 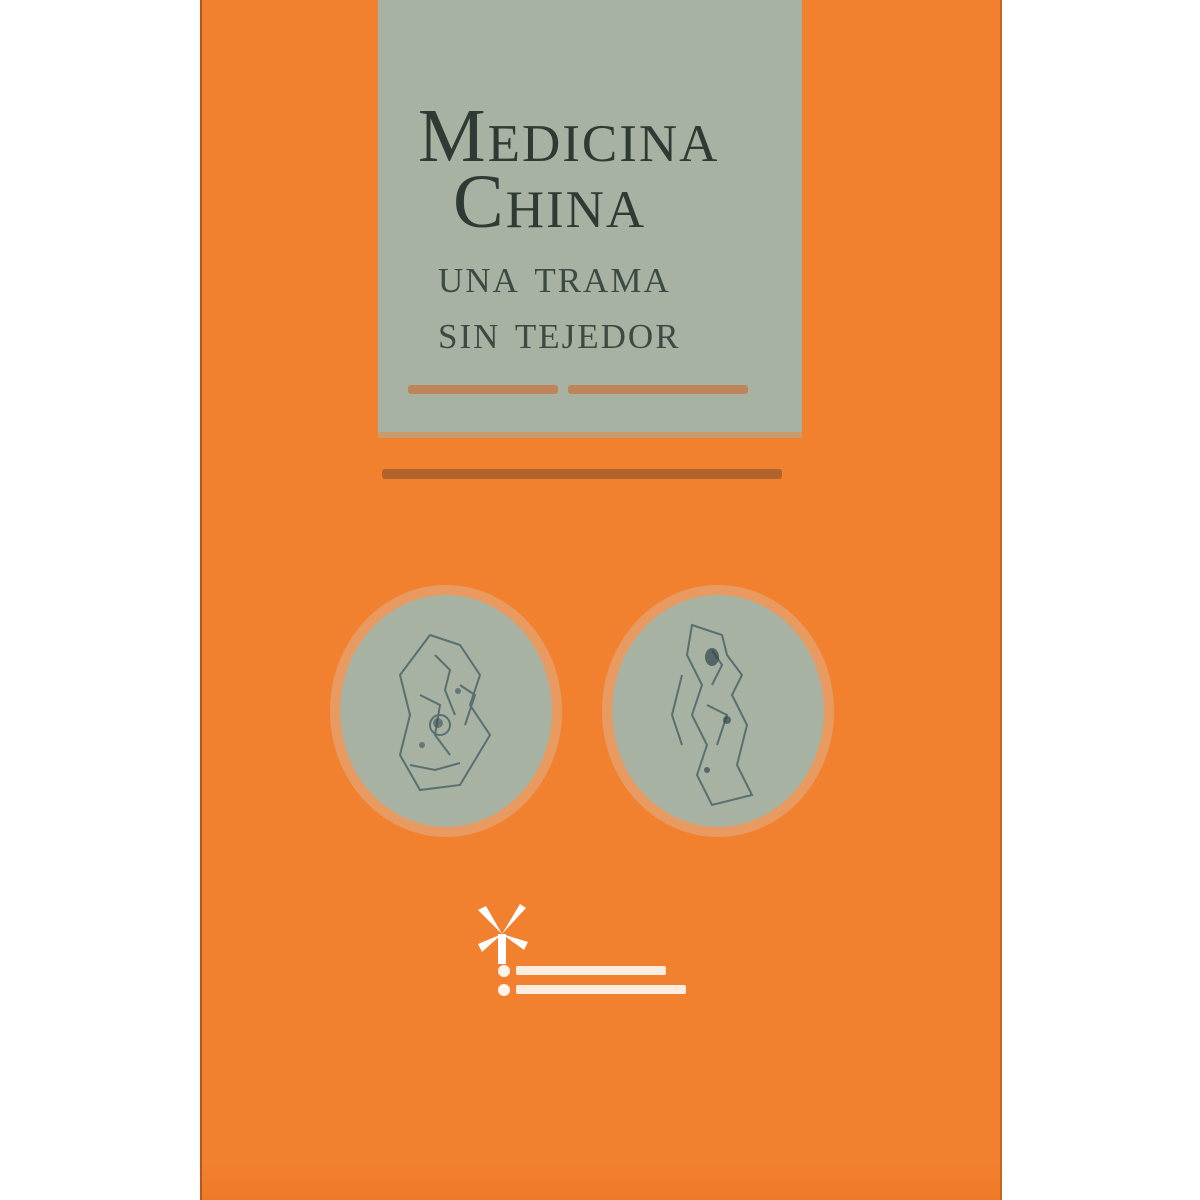 What do you see at coordinates (615, 275) in the screenshot?
I see `book-subtitle-line-1: una trama` at bounding box center [615, 275].